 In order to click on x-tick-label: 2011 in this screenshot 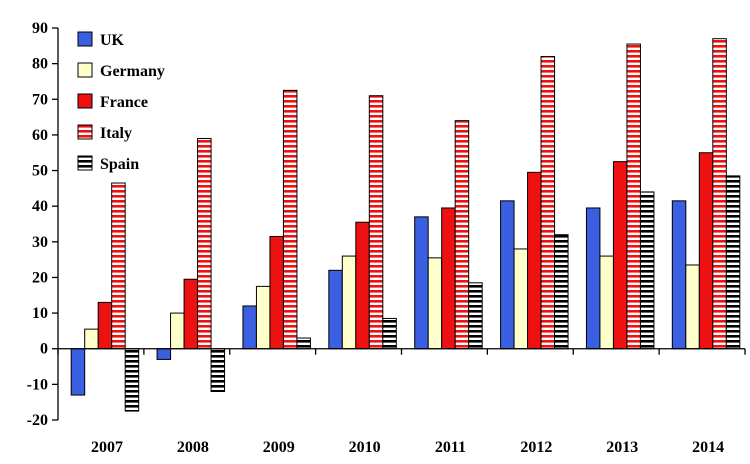, I will do `click(450, 447)`.